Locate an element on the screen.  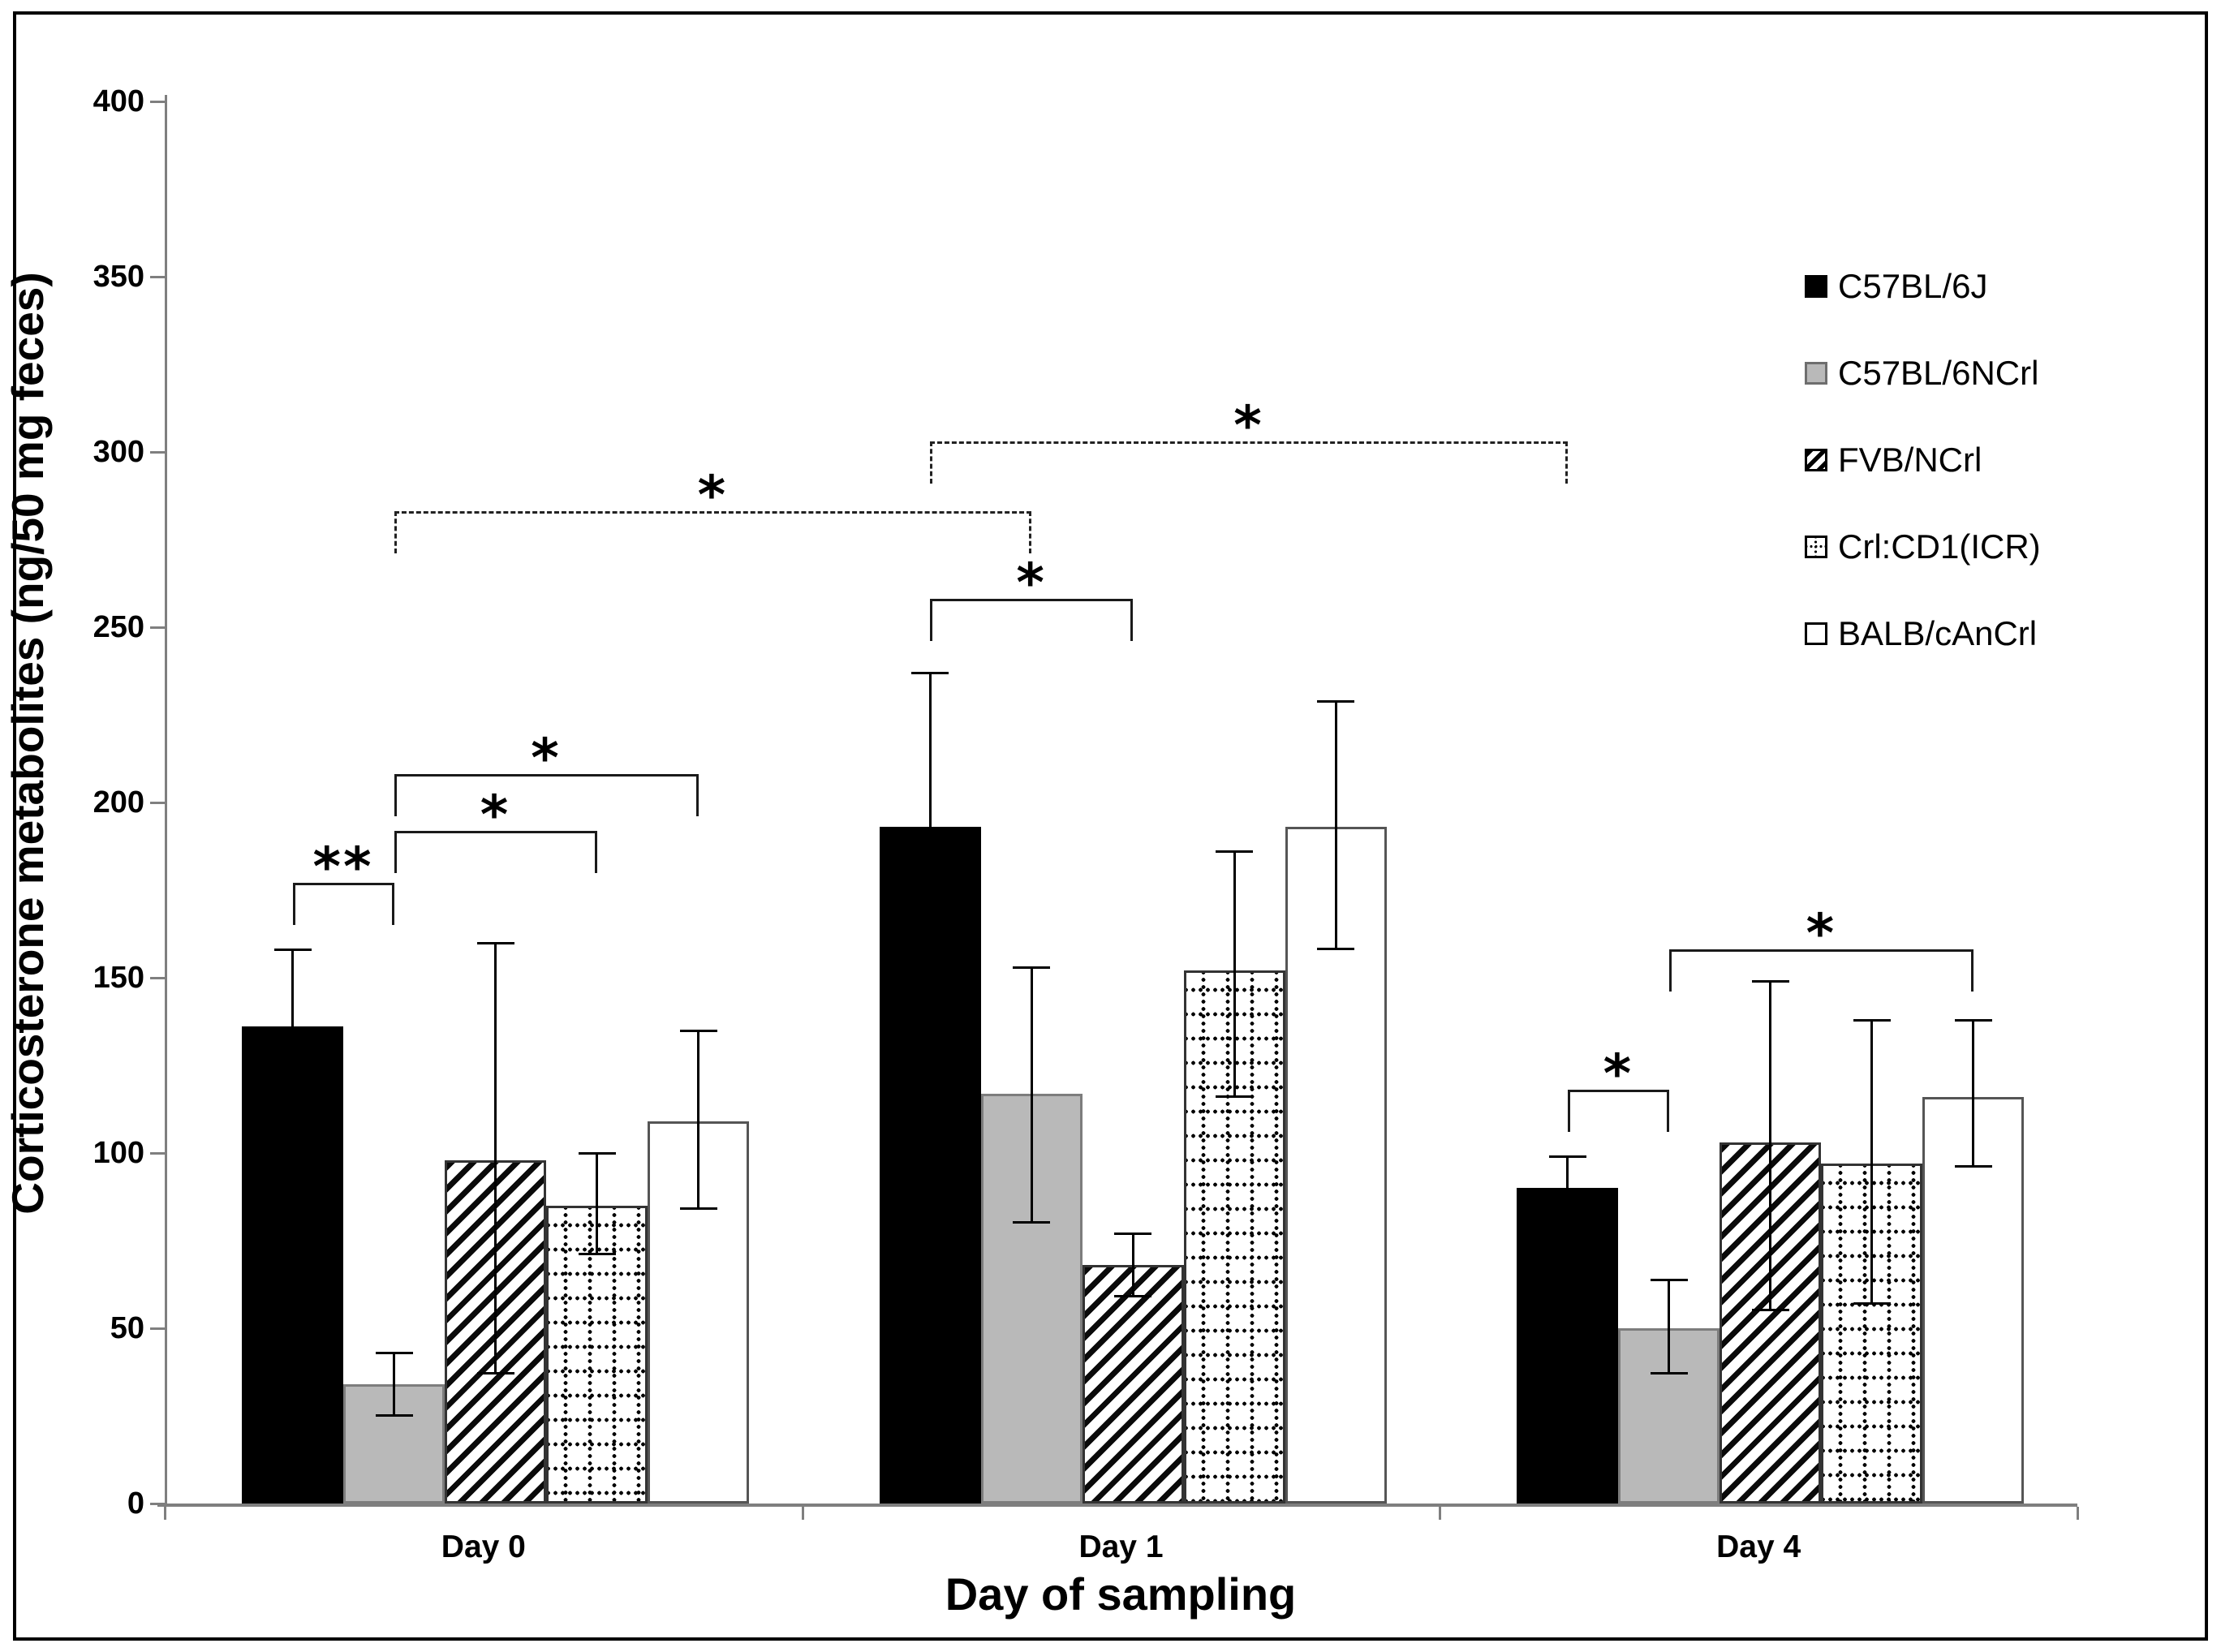
error-bar-day-1-crl-cd1-icr is located at coordinates (1234, 974).